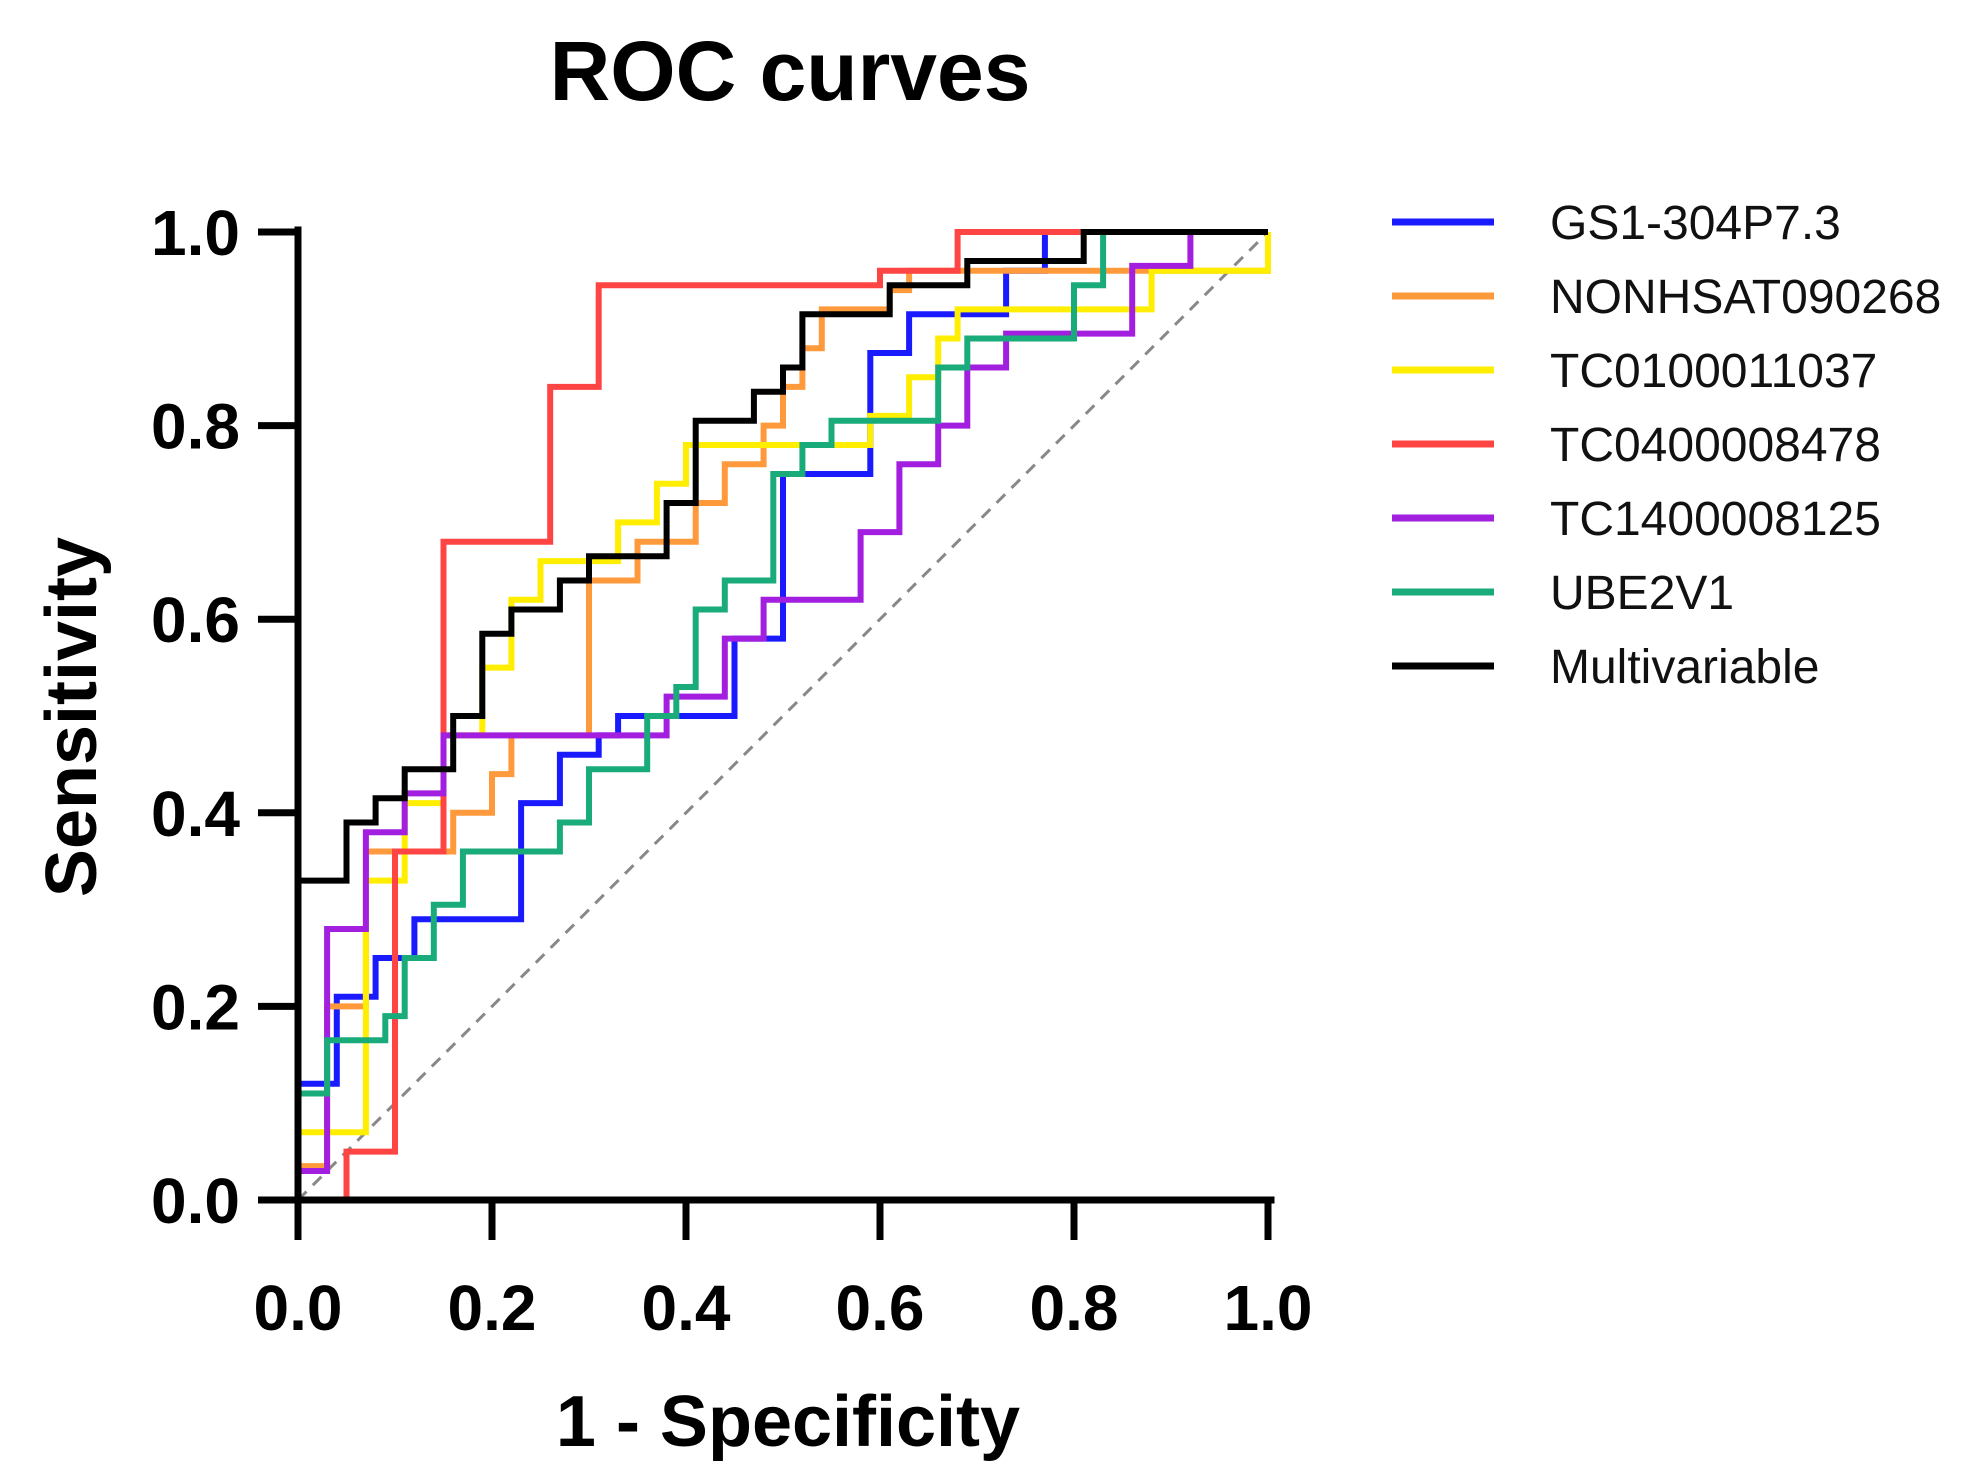 This screenshot has width=1988, height=1481. I want to click on x-tick-label: 0.2, so click(492, 1308).